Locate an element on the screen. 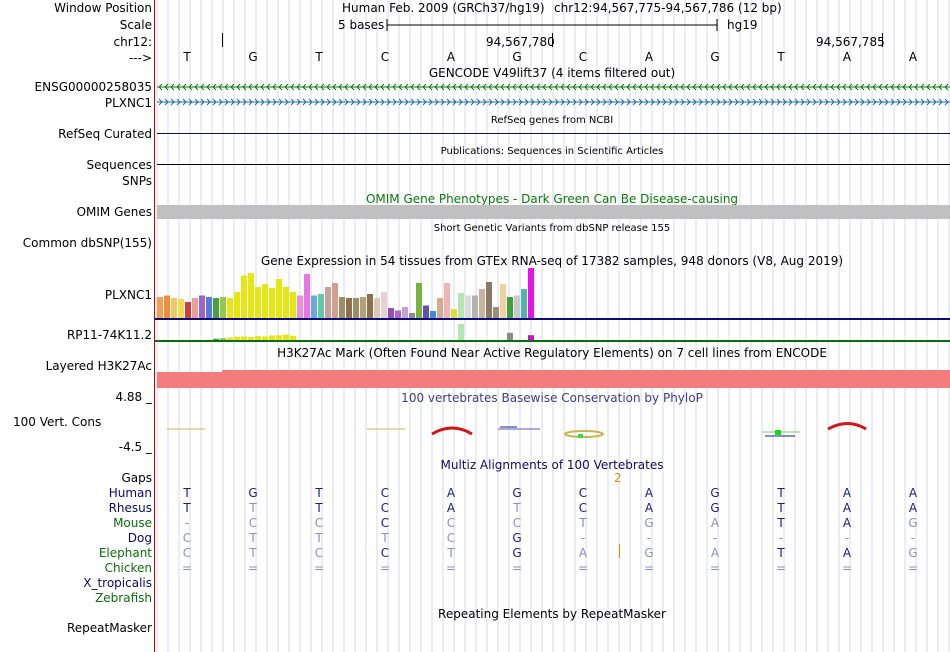  phylop-track-label: 100 Vert. Cons is located at coordinates (57, 422).